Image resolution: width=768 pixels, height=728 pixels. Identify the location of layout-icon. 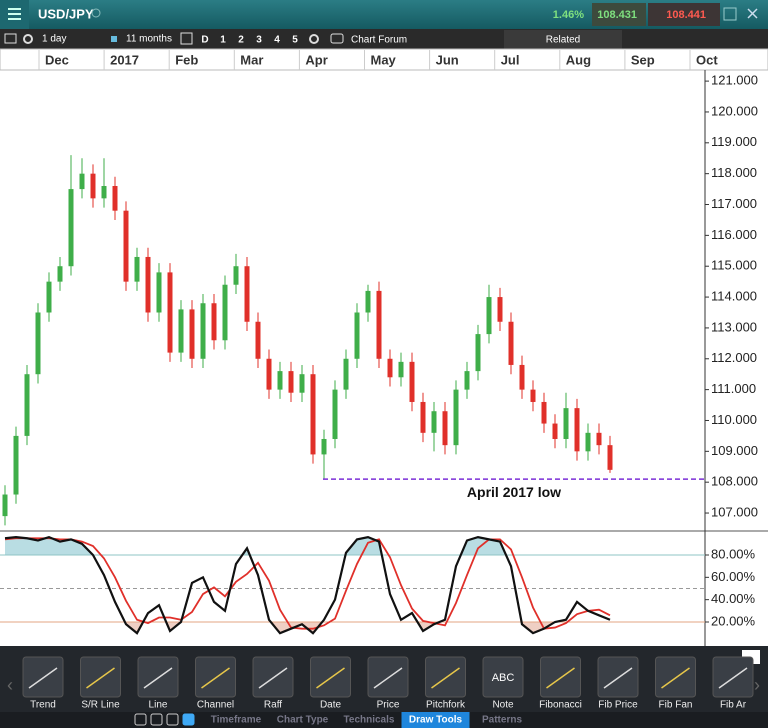
(10, 38).